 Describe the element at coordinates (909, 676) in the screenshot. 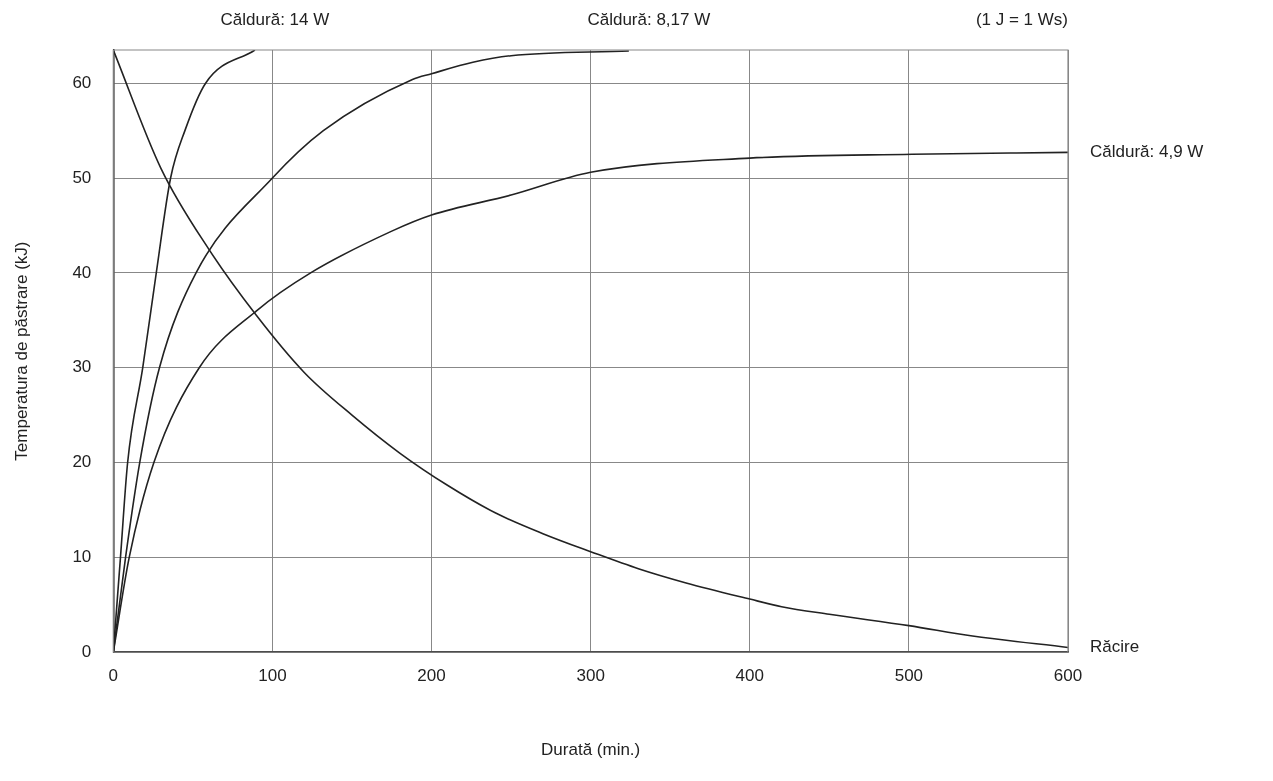

I see `x-tick-label: 500` at that location.